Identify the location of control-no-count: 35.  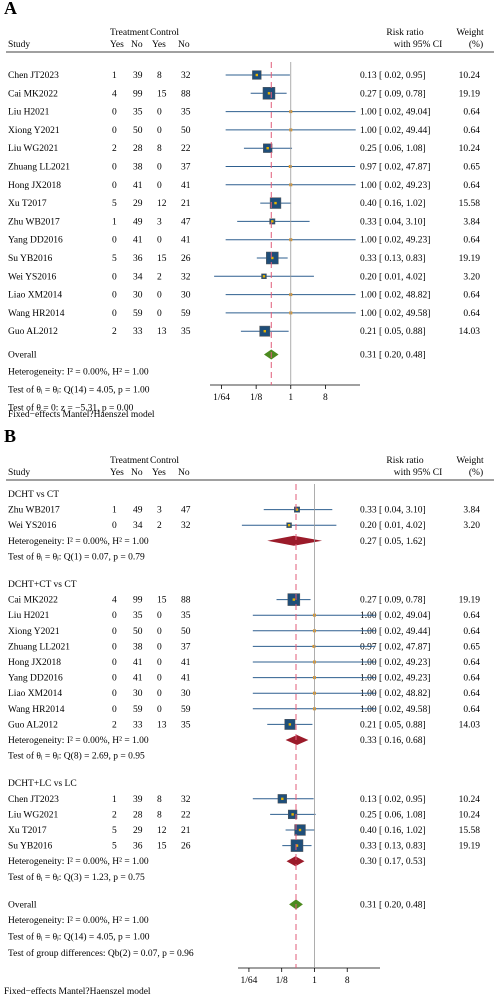
(186, 332).